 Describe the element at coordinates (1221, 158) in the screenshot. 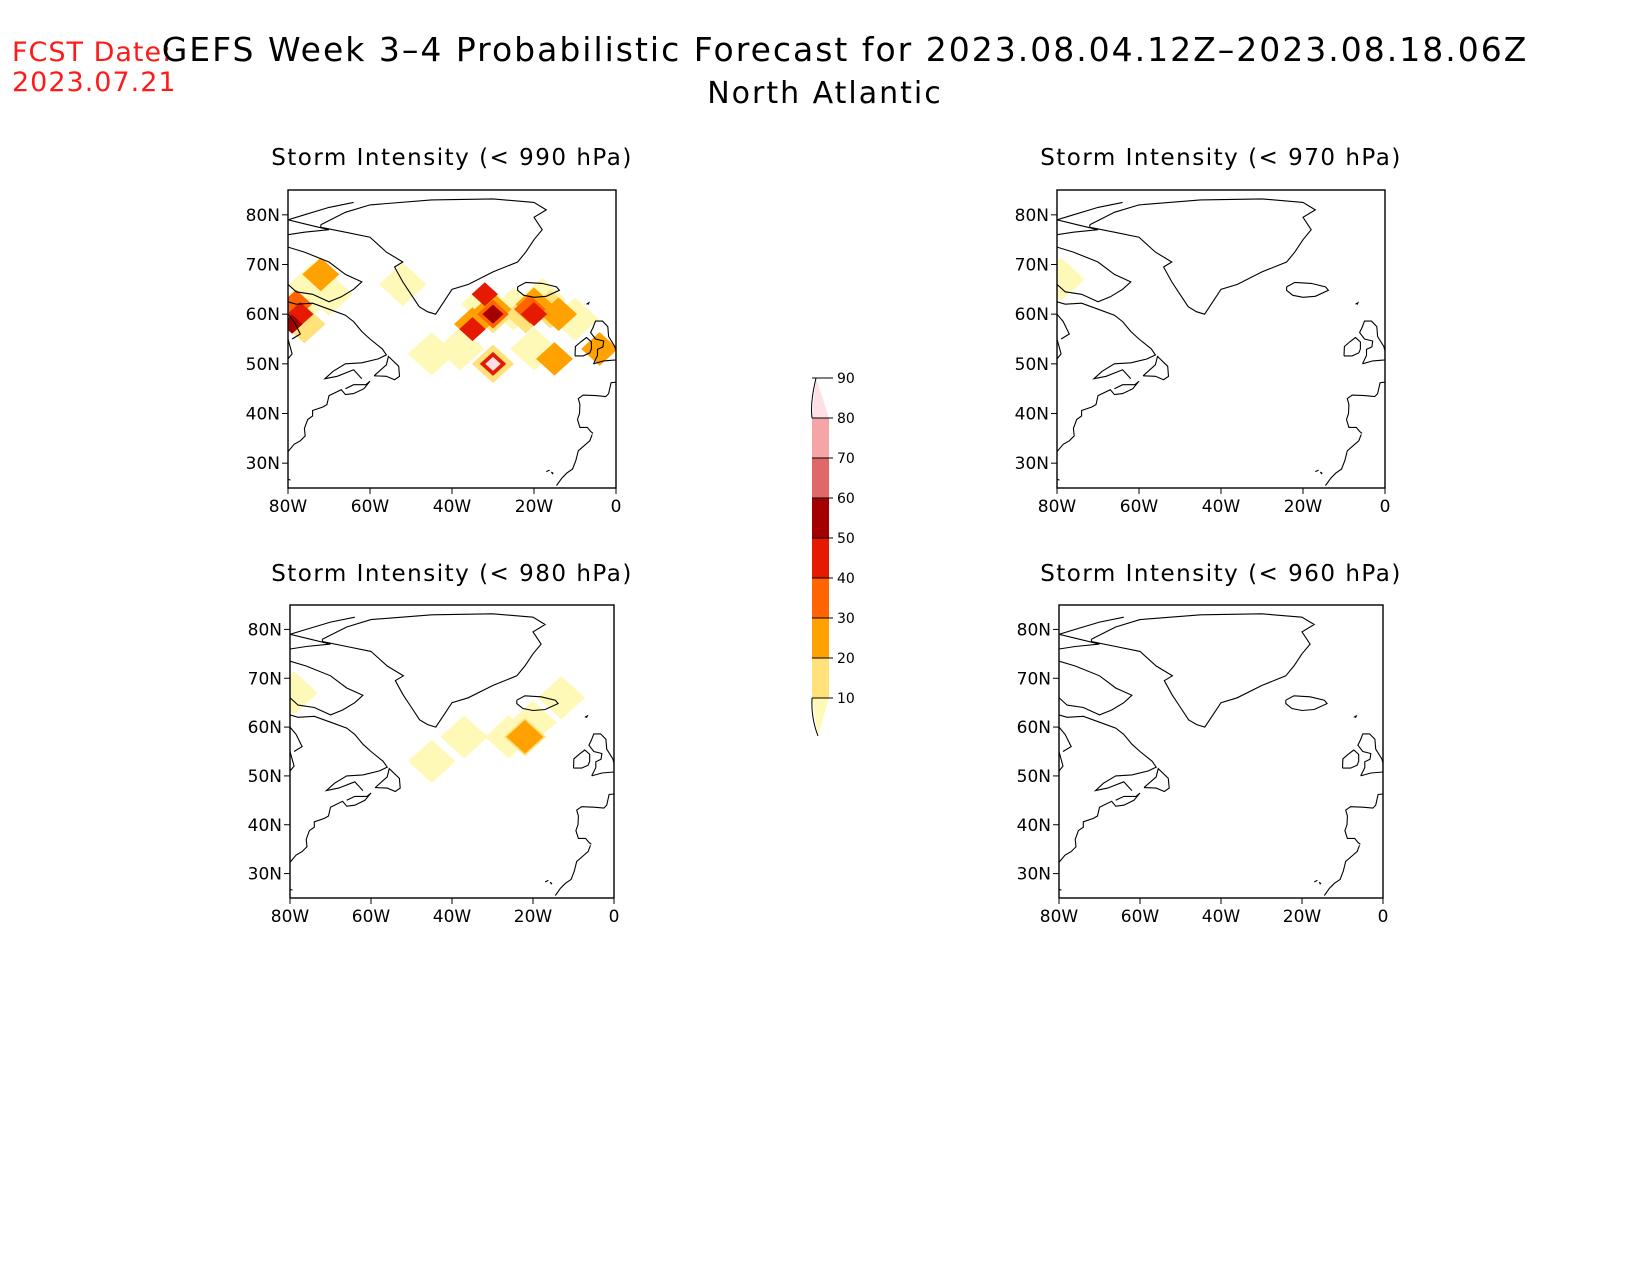

I see `panel-title: Storm Intensity (< 970 hPa)` at that location.